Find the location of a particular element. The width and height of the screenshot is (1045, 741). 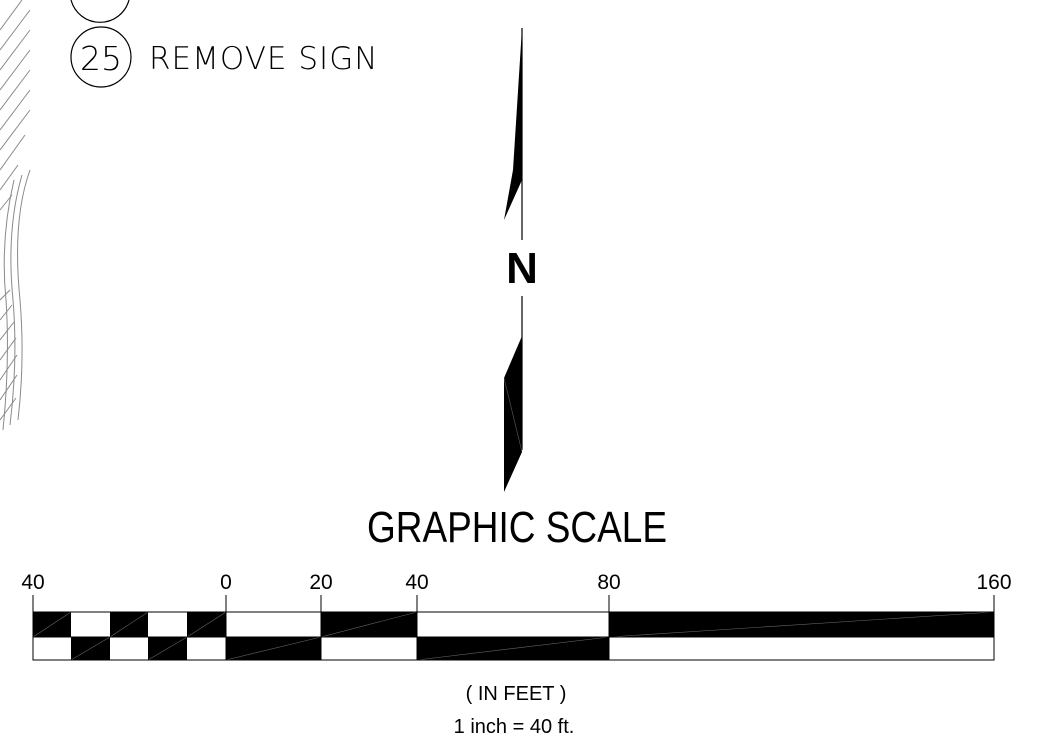

tick-label-0: 0 is located at coordinates (226, 582).